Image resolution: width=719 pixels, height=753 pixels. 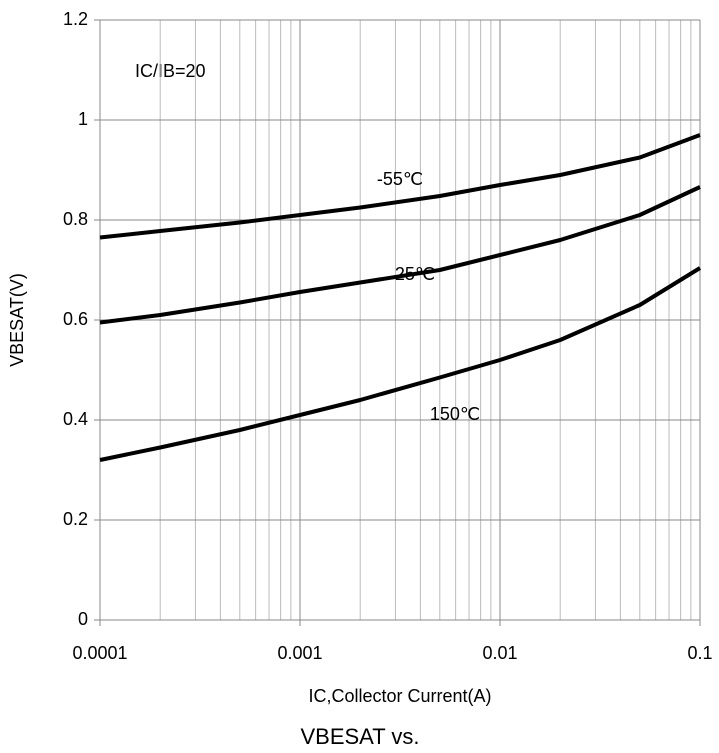 I want to click on series-label: 25℃, so click(x=415, y=274).